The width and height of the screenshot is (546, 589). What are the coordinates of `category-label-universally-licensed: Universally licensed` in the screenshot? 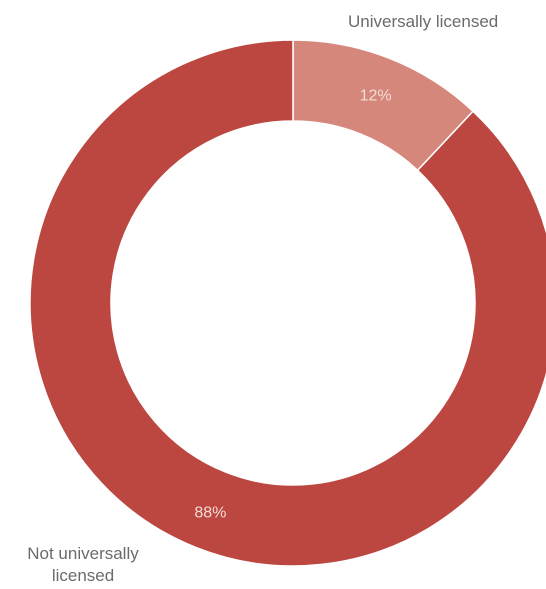 It's located at (423, 21).